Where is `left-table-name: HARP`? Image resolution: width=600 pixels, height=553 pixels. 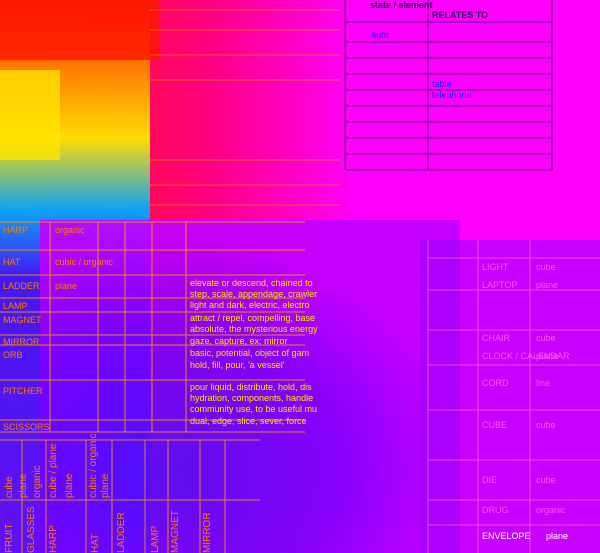 left-table-name: HARP is located at coordinates (16, 230).